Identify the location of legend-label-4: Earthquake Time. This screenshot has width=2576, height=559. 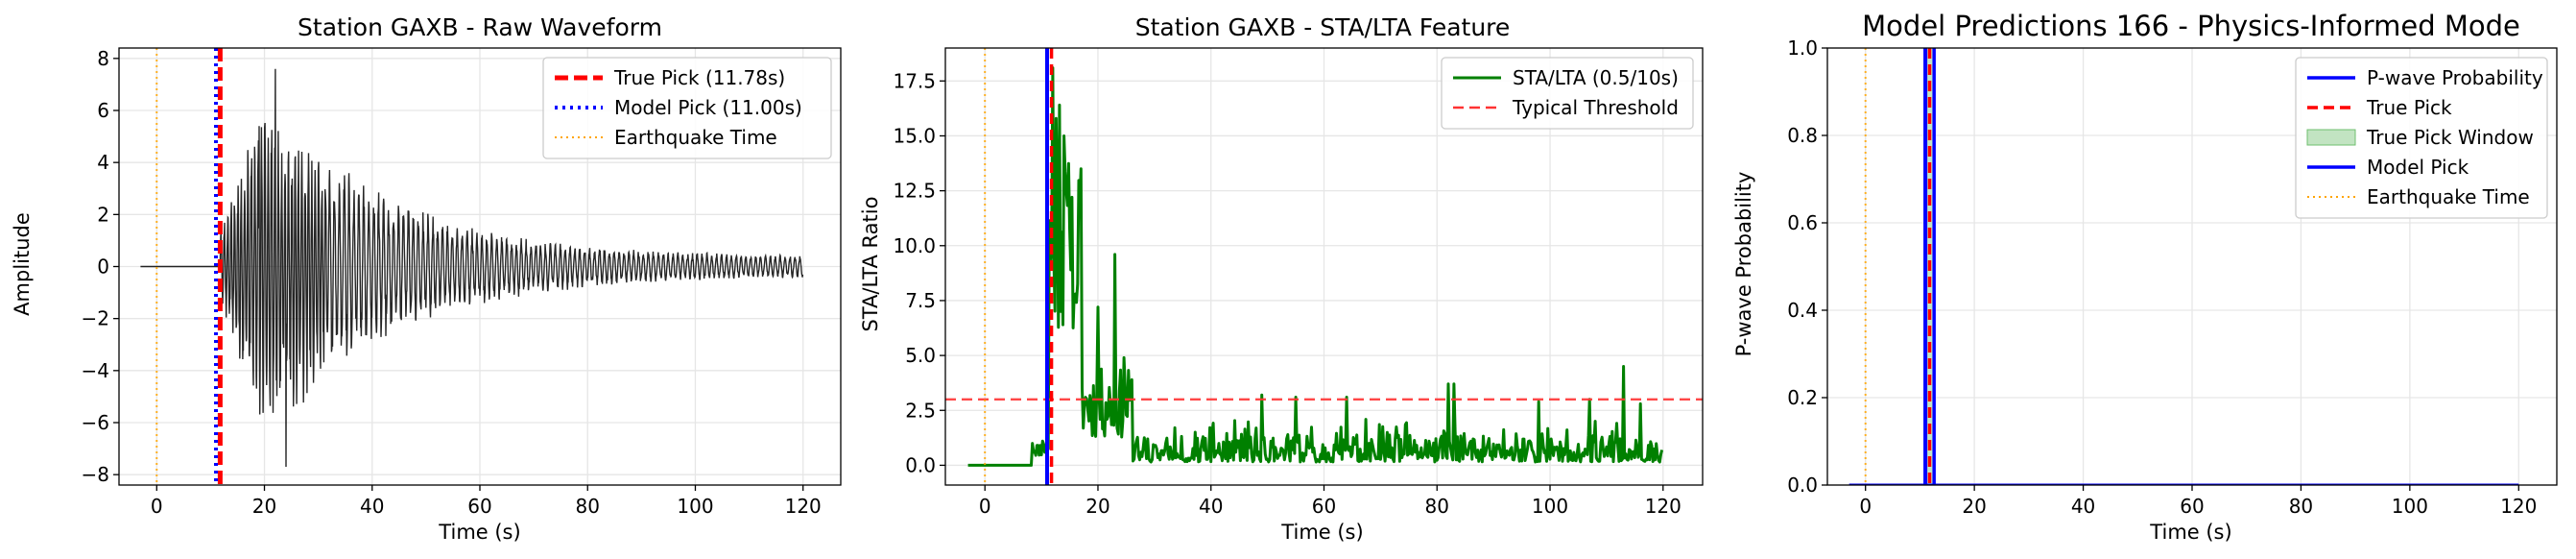
(2448, 196).